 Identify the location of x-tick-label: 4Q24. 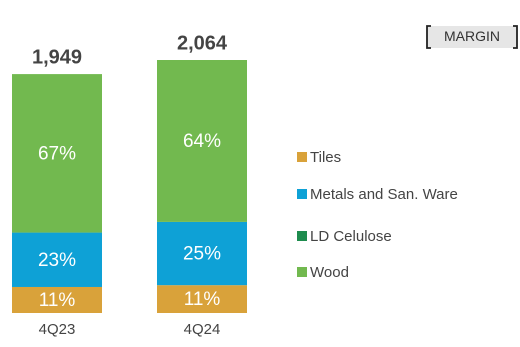
(202, 329).